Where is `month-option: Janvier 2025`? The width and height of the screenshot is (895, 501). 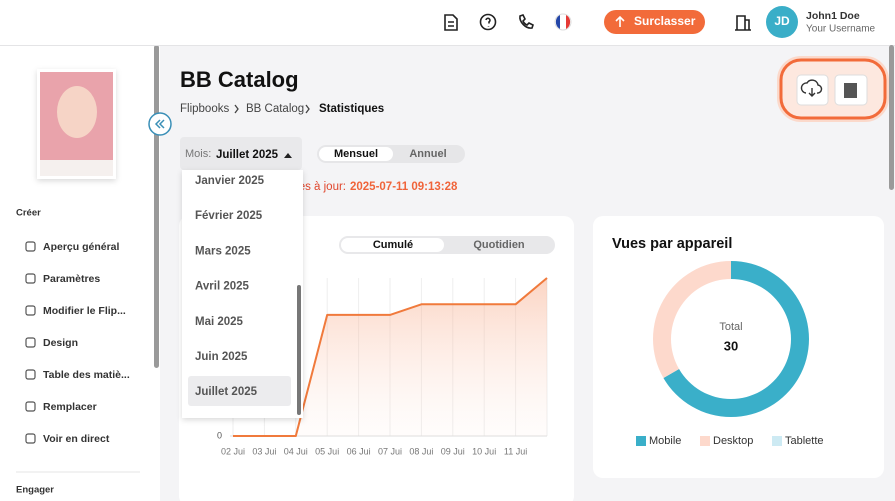
month-option: Janvier 2025 is located at coordinates (230, 181).